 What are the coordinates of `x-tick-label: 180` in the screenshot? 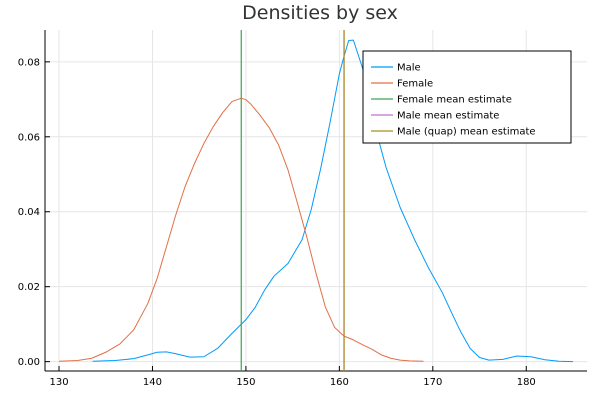 It's located at (526, 382).